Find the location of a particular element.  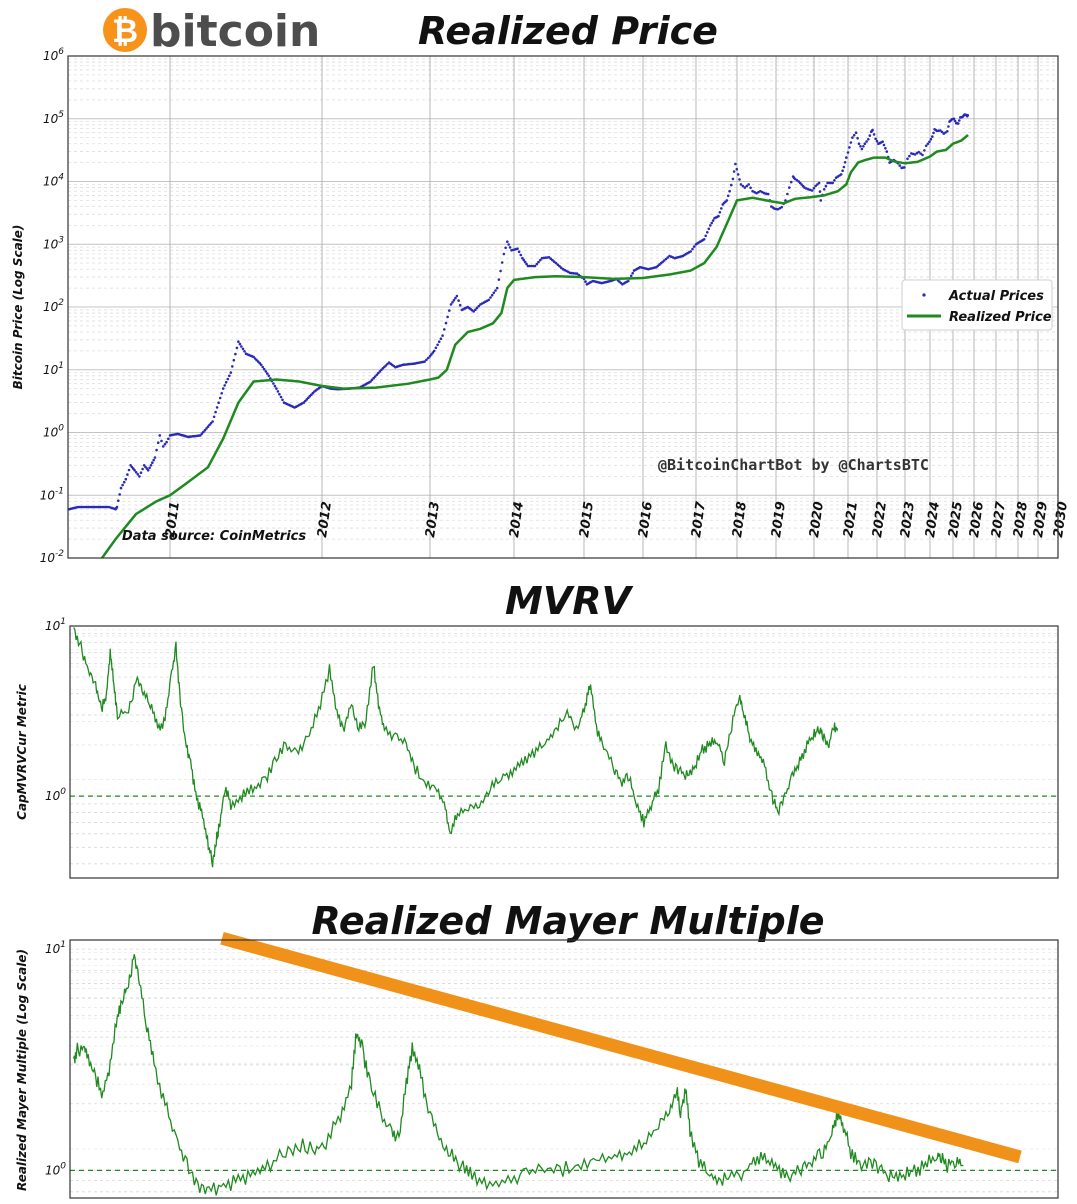

realized-mayer-title: Realized Mayer Multiple is located at coordinates (567, 921).